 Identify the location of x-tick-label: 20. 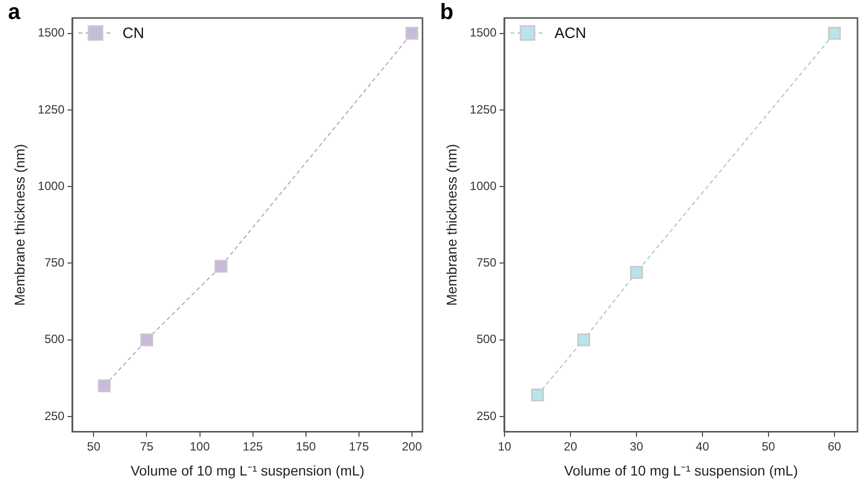
(571, 446).